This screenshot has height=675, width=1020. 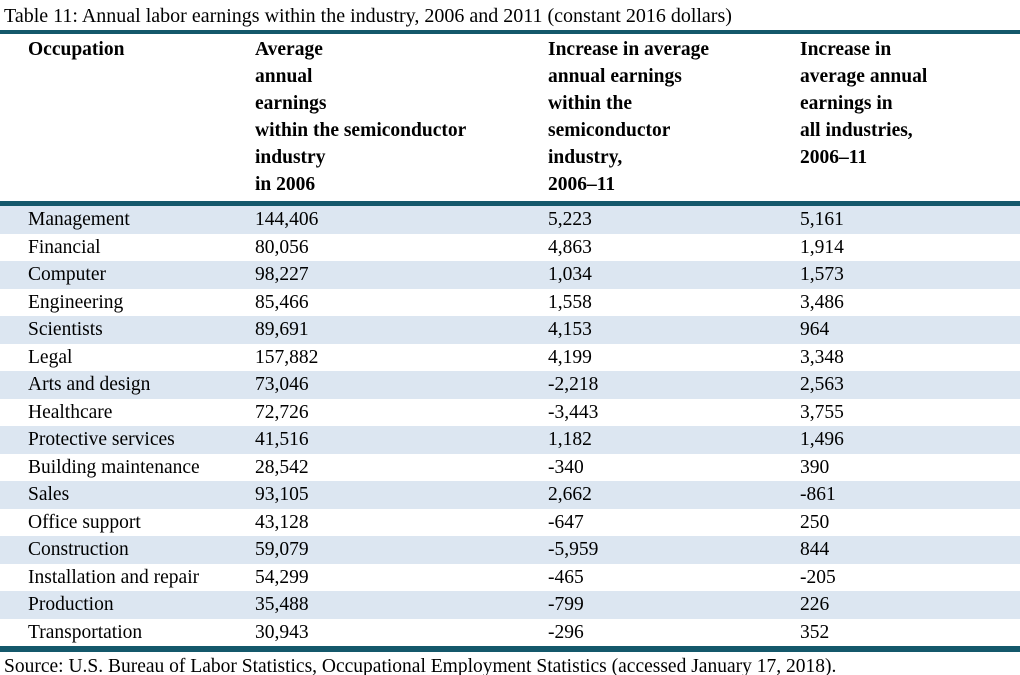 I want to click on cell-earnings-2006: 72,726, so click(x=282, y=412).